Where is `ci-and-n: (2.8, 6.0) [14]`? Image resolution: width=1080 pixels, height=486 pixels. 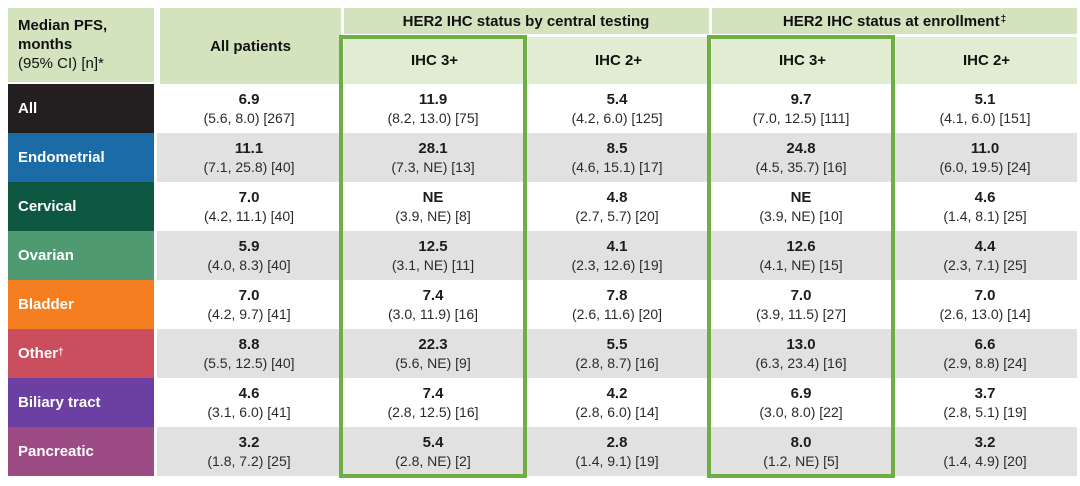 ci-and-n: (2.8, 6.0) [14] is located at coordinates (617, 411).